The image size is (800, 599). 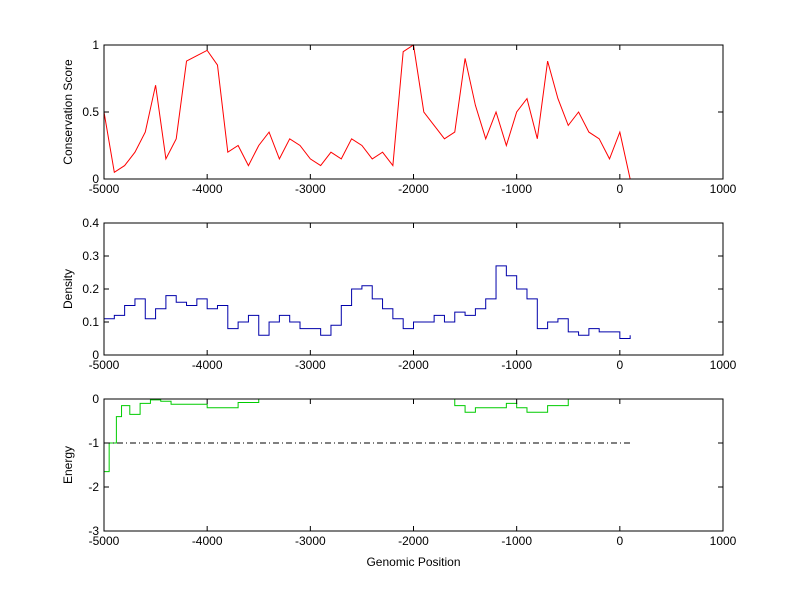 I want to click on y-tick-label: -2, so click(x=93, y=487).